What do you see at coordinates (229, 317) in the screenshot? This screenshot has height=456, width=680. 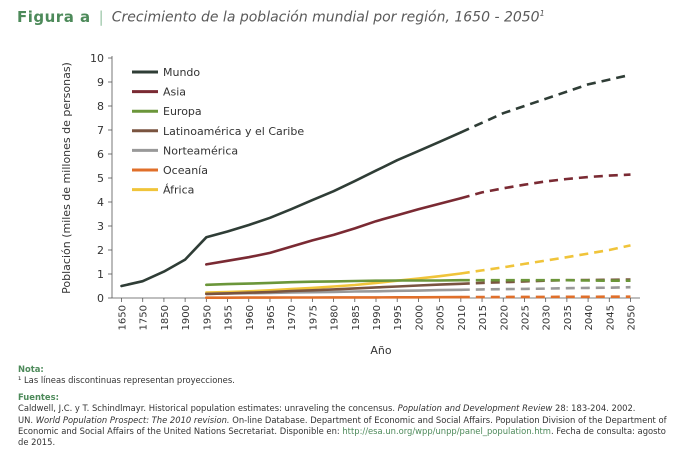 I see `x-tick-label: 1955` at bounding box center [229, 317].